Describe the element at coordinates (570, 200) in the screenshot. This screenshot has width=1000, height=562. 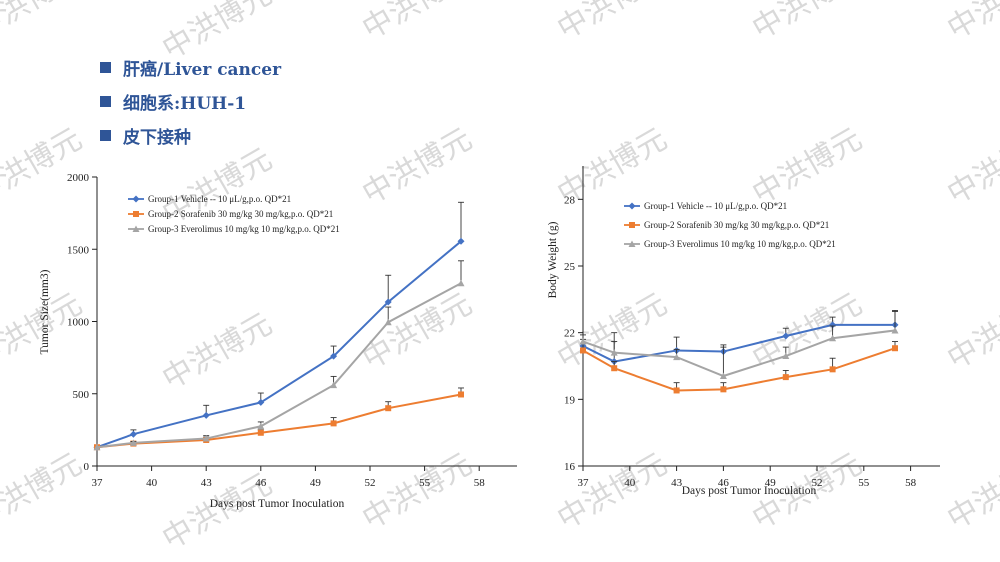
I see `y-tick-label: 28` at that location.